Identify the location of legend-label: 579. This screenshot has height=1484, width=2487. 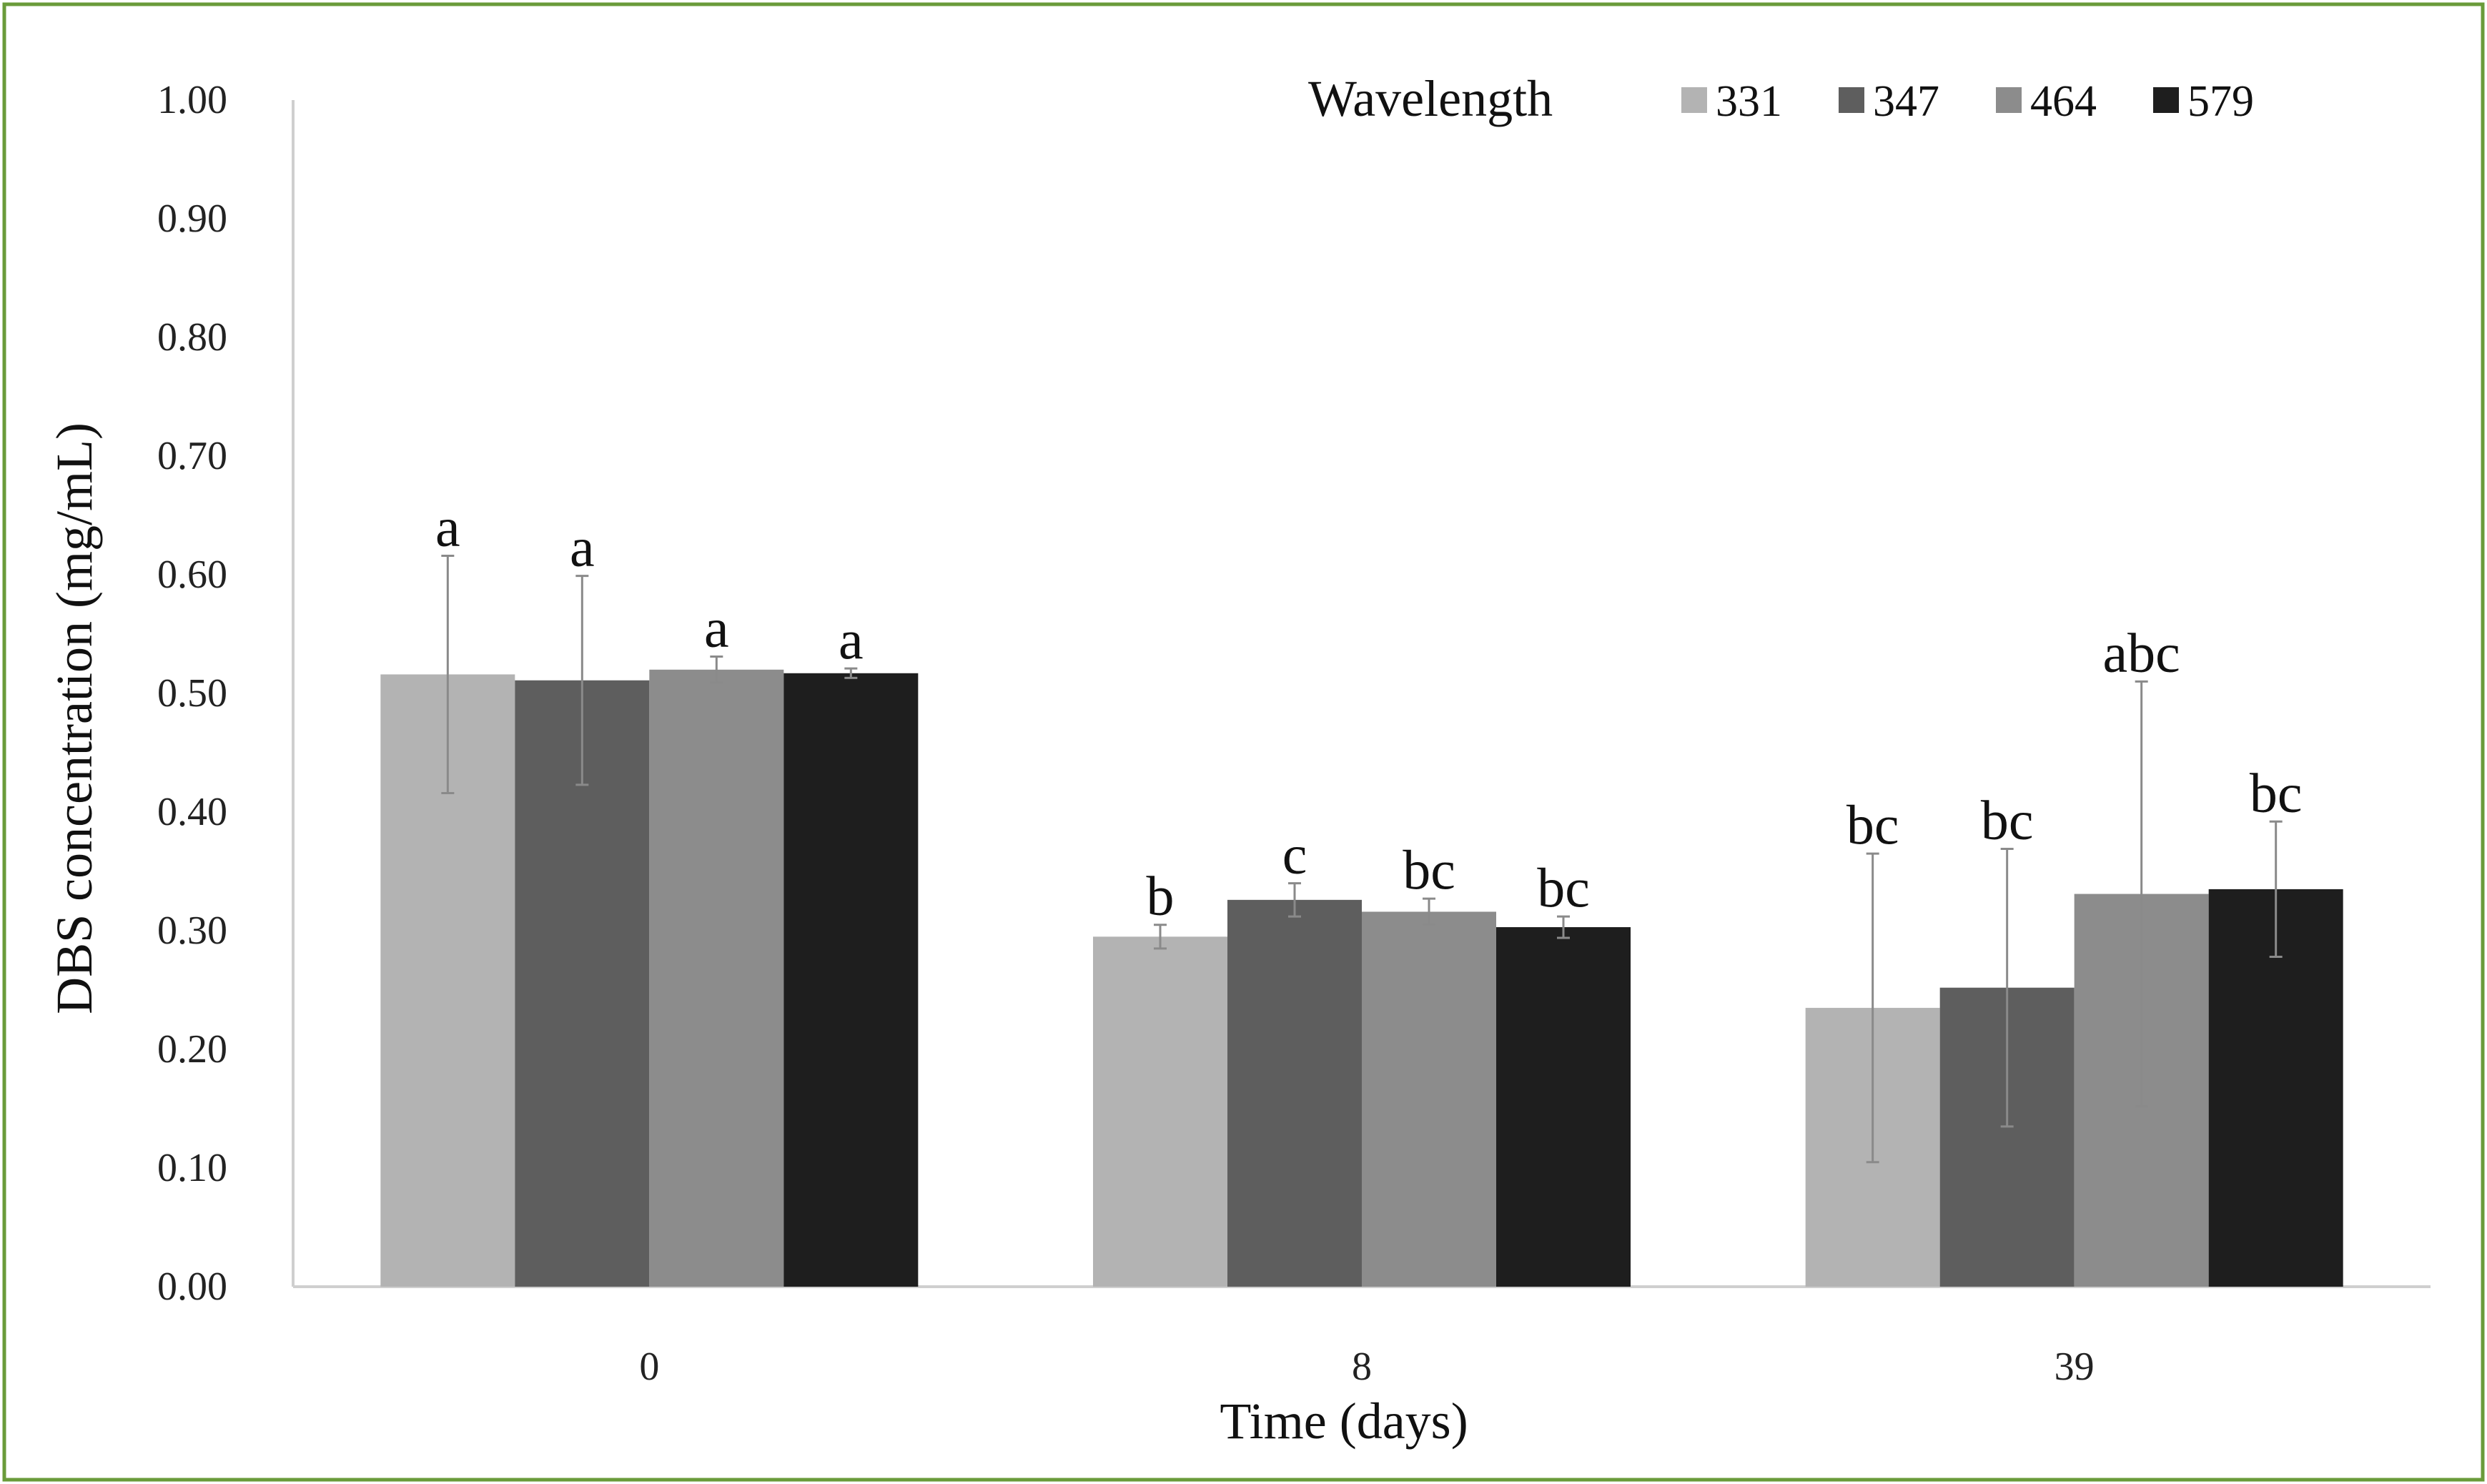
(2220, 101).